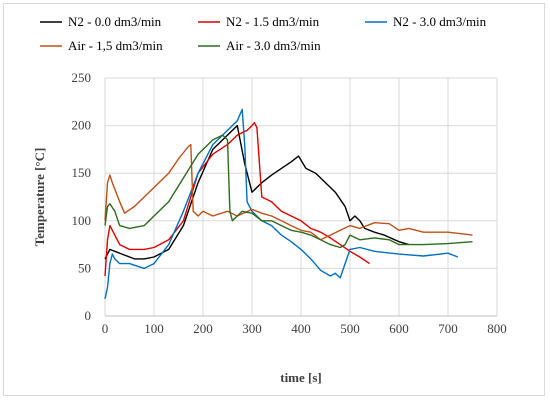 This screenshot has width=550, height=400. Describe the element at coordinates (84, 267) in the screenshot. I see `y-tick-label: 50` at that location.